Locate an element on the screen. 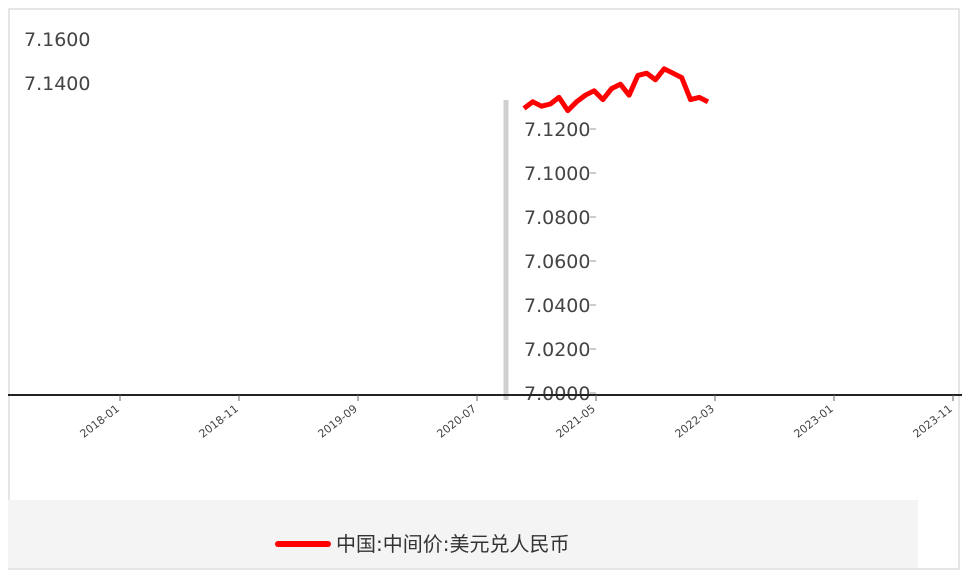 The height and width of the screenshot is (578, 968). series-layer is located at coordinates (616, 90).